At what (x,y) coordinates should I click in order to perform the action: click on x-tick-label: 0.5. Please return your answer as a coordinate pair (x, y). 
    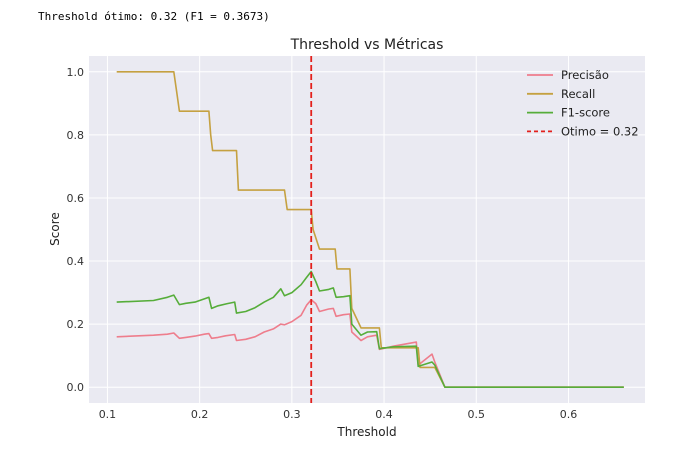
    Looking at the image, I should click on (477, 414).